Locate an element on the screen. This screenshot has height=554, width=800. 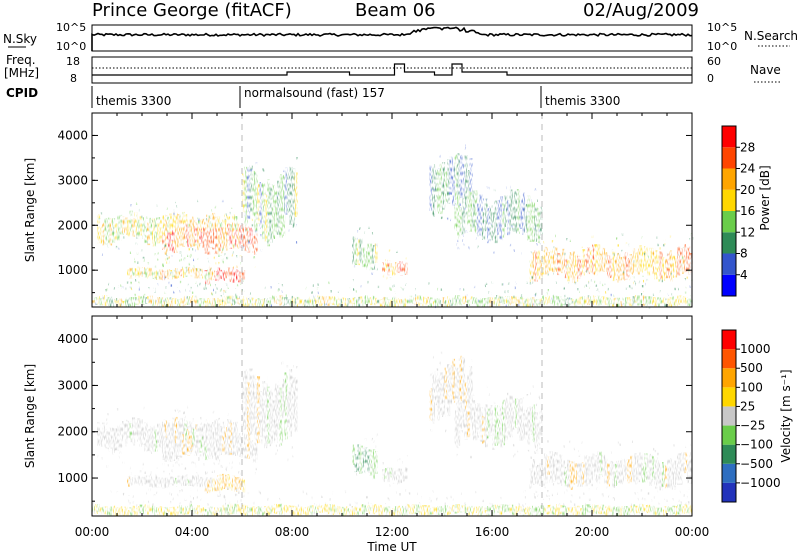
cpid-segment-1: themis 3300 is located at coordinates (133, 101).